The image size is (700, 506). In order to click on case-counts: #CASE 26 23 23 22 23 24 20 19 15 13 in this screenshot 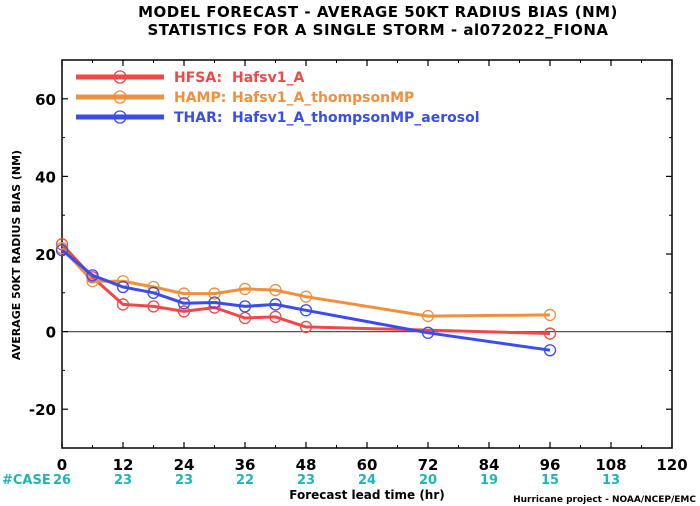, I will do `click(311, 480)`.